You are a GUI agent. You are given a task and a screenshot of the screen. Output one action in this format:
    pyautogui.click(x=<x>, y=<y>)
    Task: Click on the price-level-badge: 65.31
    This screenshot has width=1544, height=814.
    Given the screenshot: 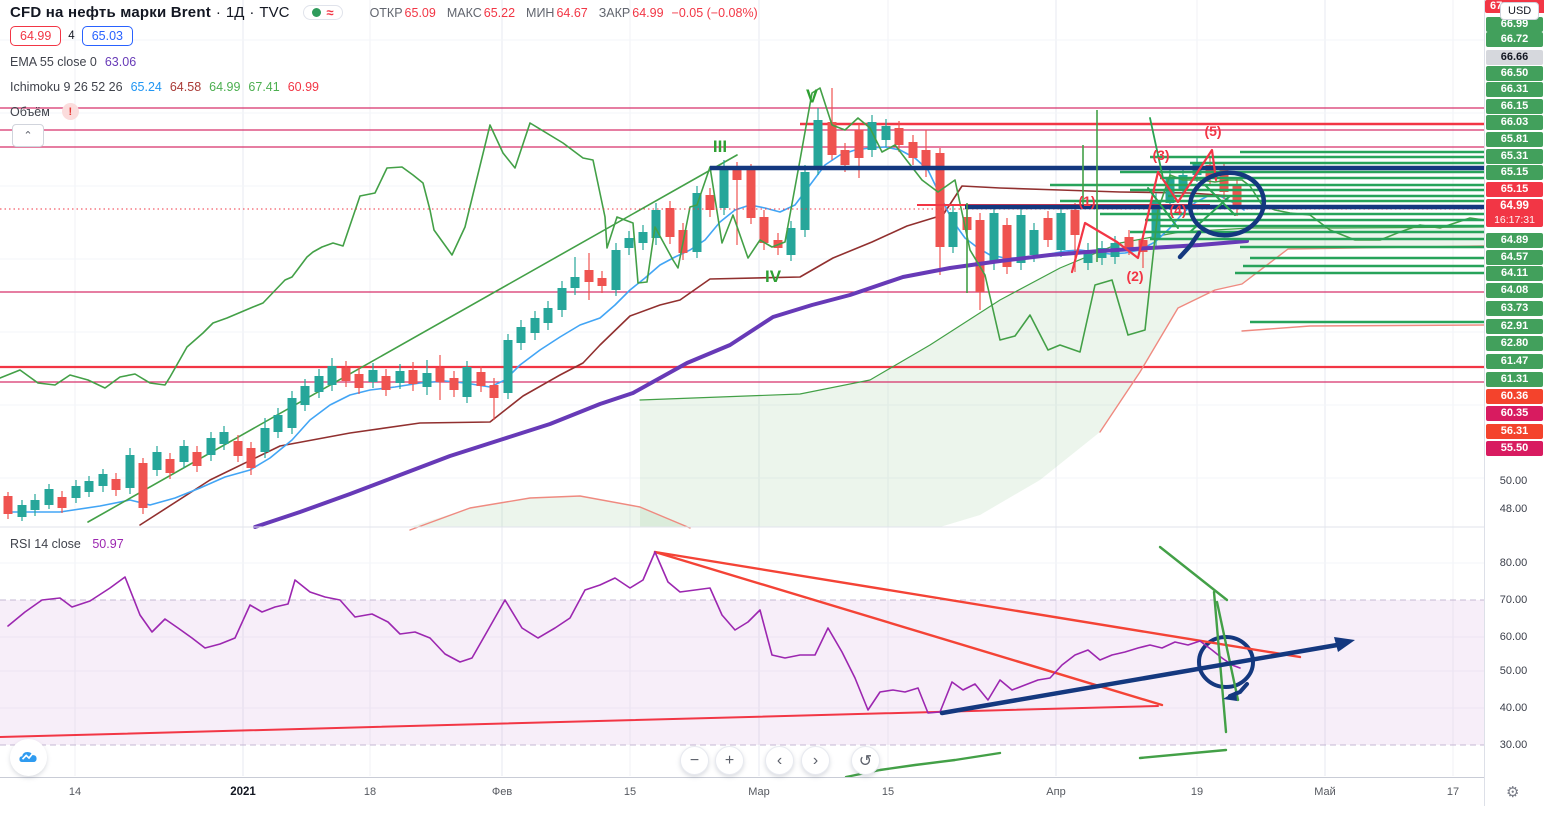 What is the action you would take?
    pyautogui.click(x=1514, y=156)
    